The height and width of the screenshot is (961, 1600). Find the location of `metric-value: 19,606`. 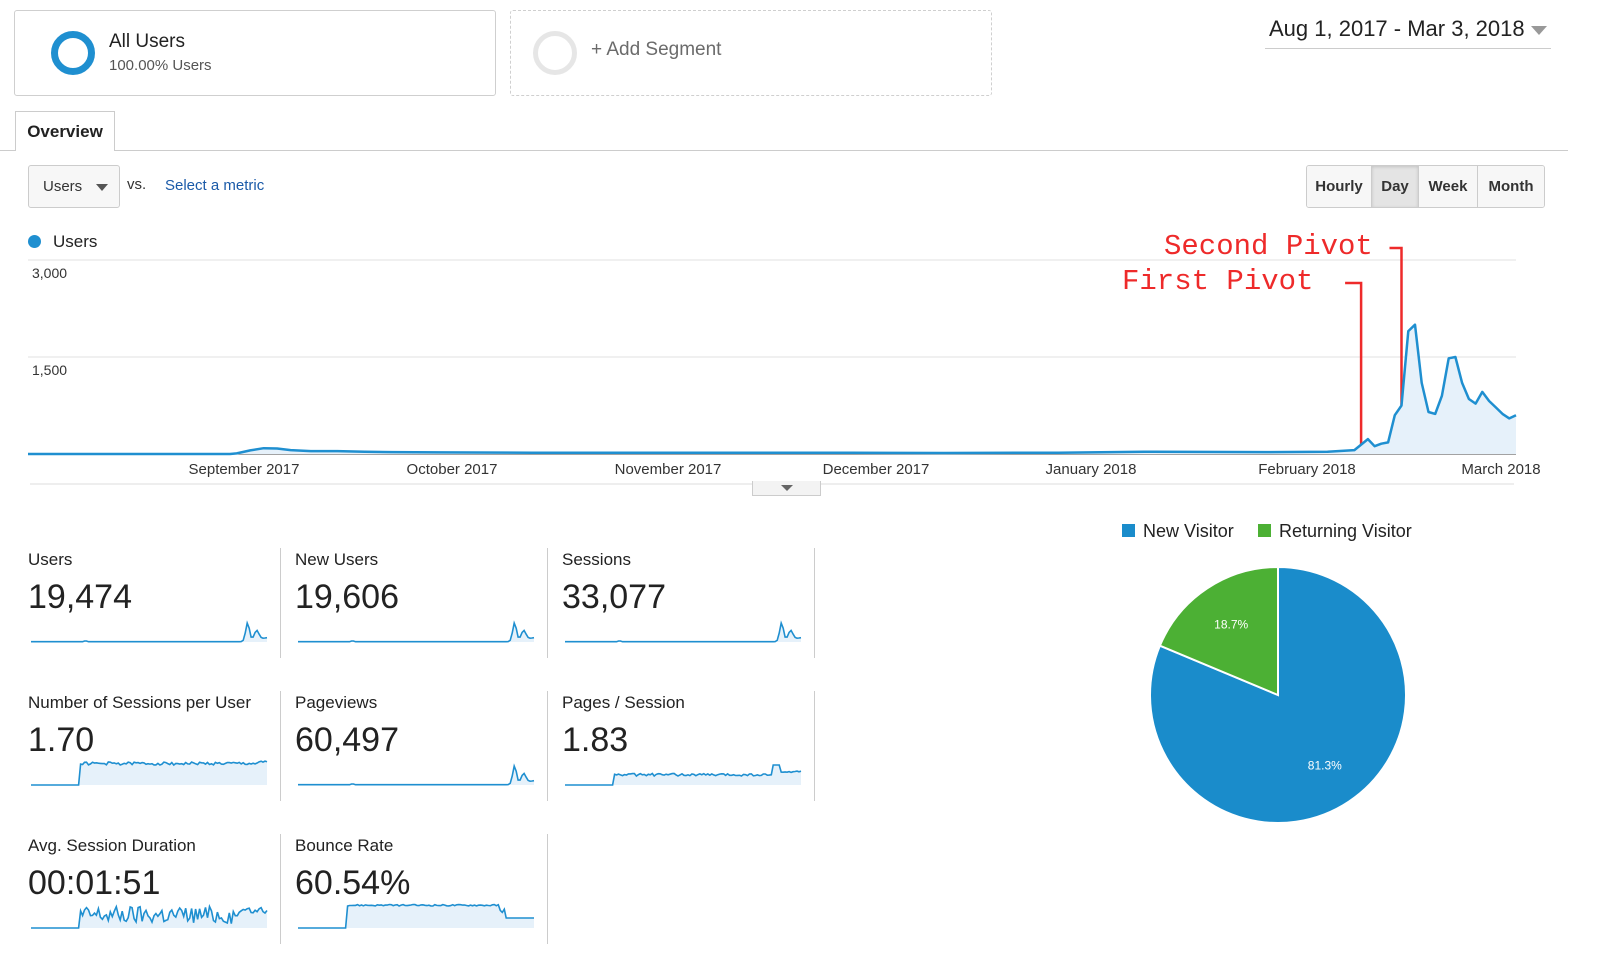

metric-value: 19,606 is located at coordinates (347, 597).